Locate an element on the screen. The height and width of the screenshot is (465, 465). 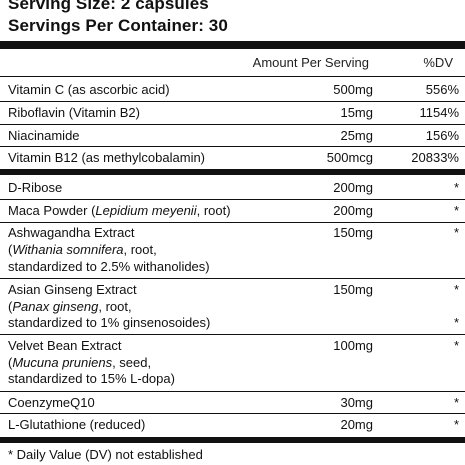
ingredient-dv-secondary: * is located at coordinates (456, 322).